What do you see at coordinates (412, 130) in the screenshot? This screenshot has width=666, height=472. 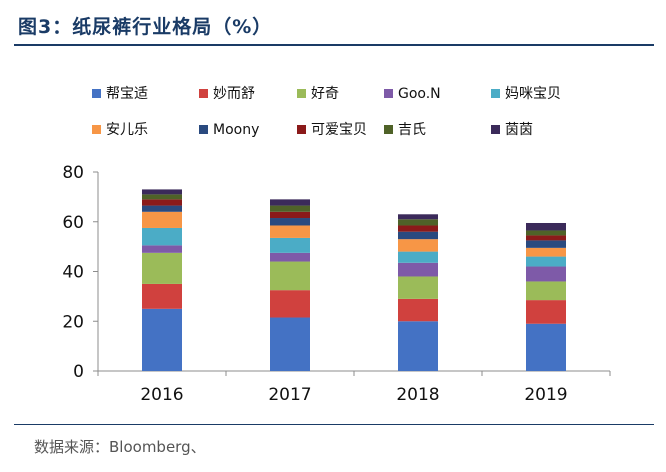 I see `legend-label: 吉氏` at bounding box center [412, 130].